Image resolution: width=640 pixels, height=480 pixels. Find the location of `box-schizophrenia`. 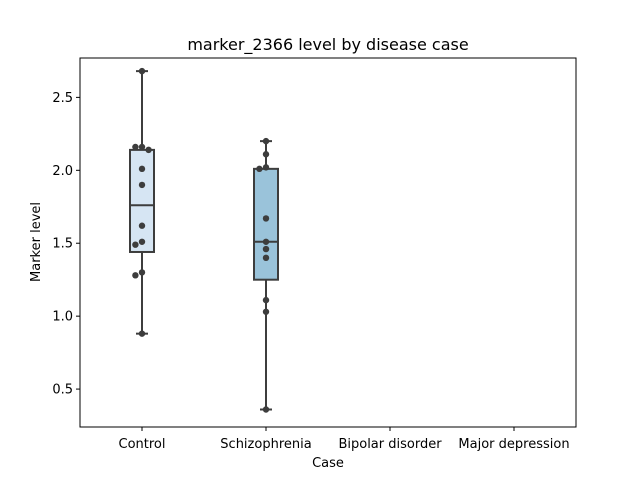

box-schizophrenia is located at coordinates (266, 275).